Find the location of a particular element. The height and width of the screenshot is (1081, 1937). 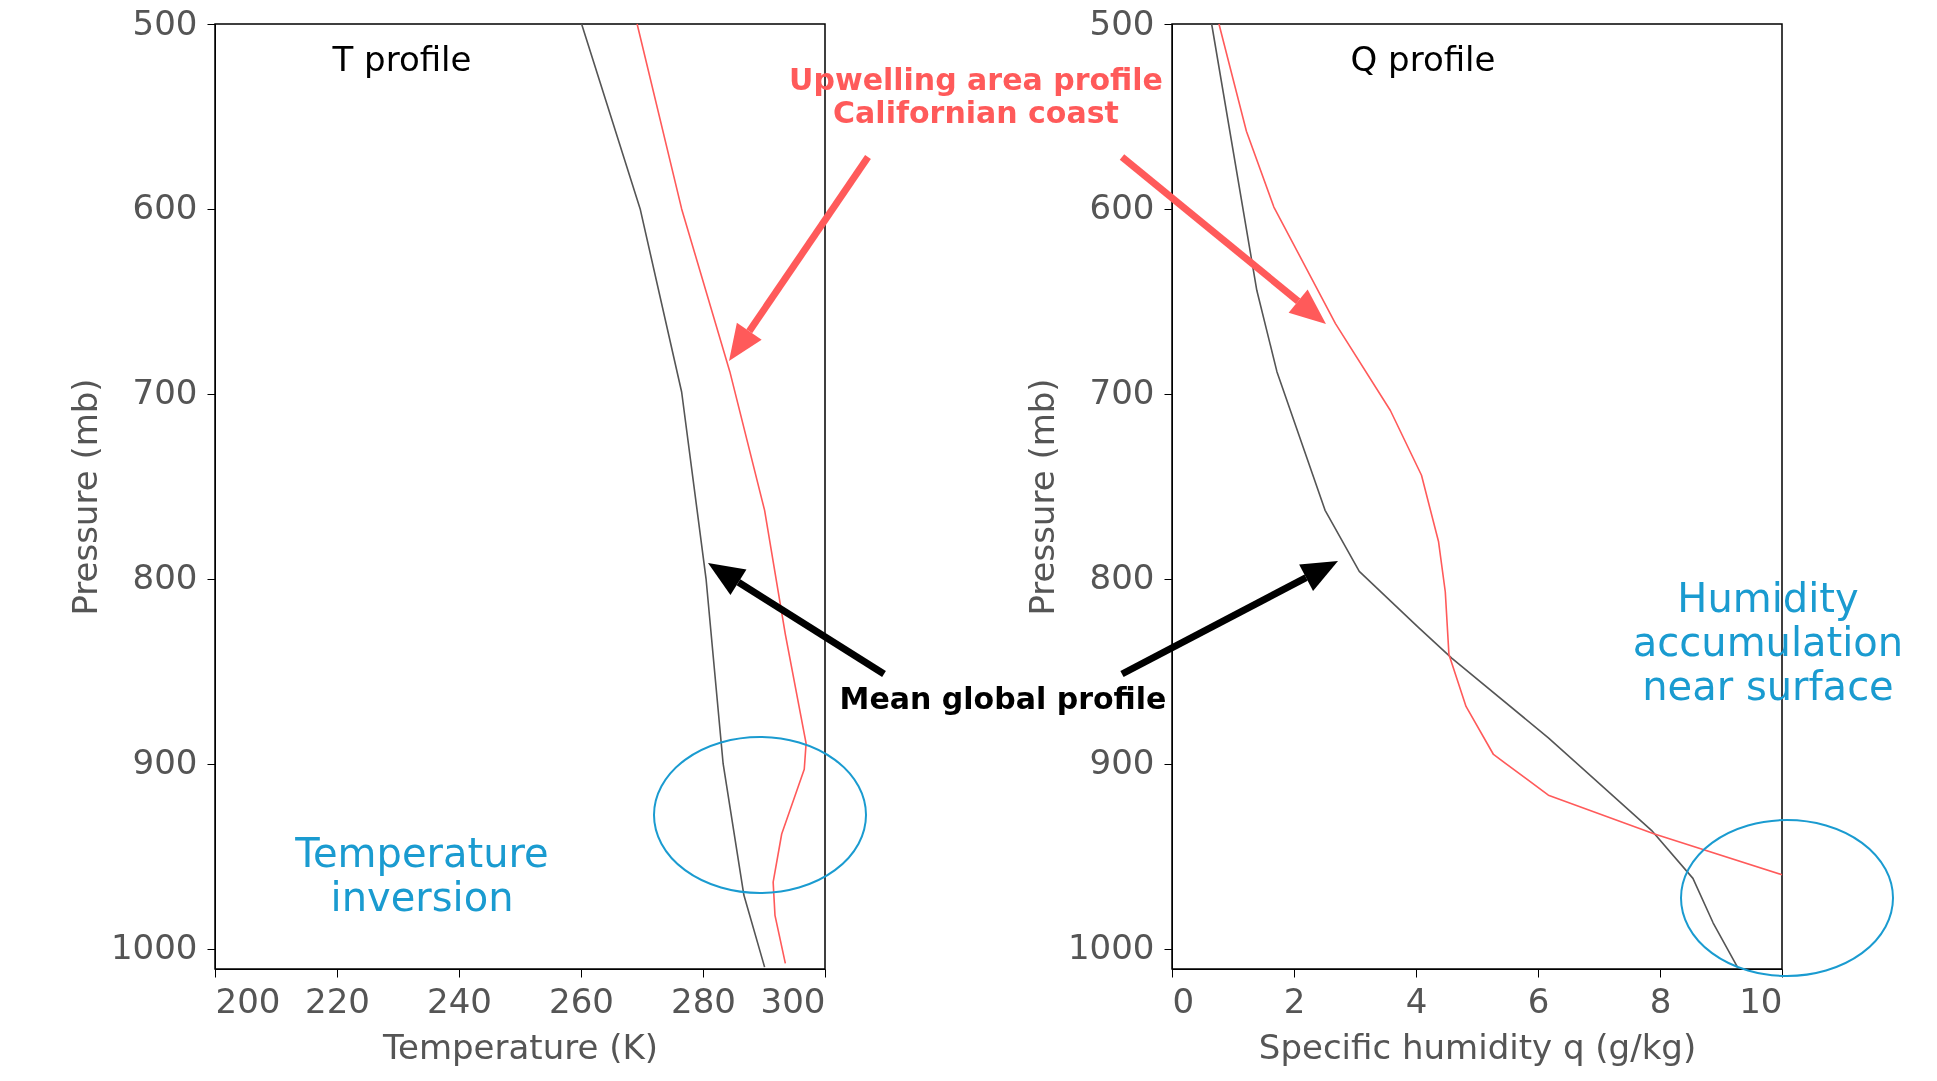

x-tick-label: 220 is located at coordinates (337, 1000).